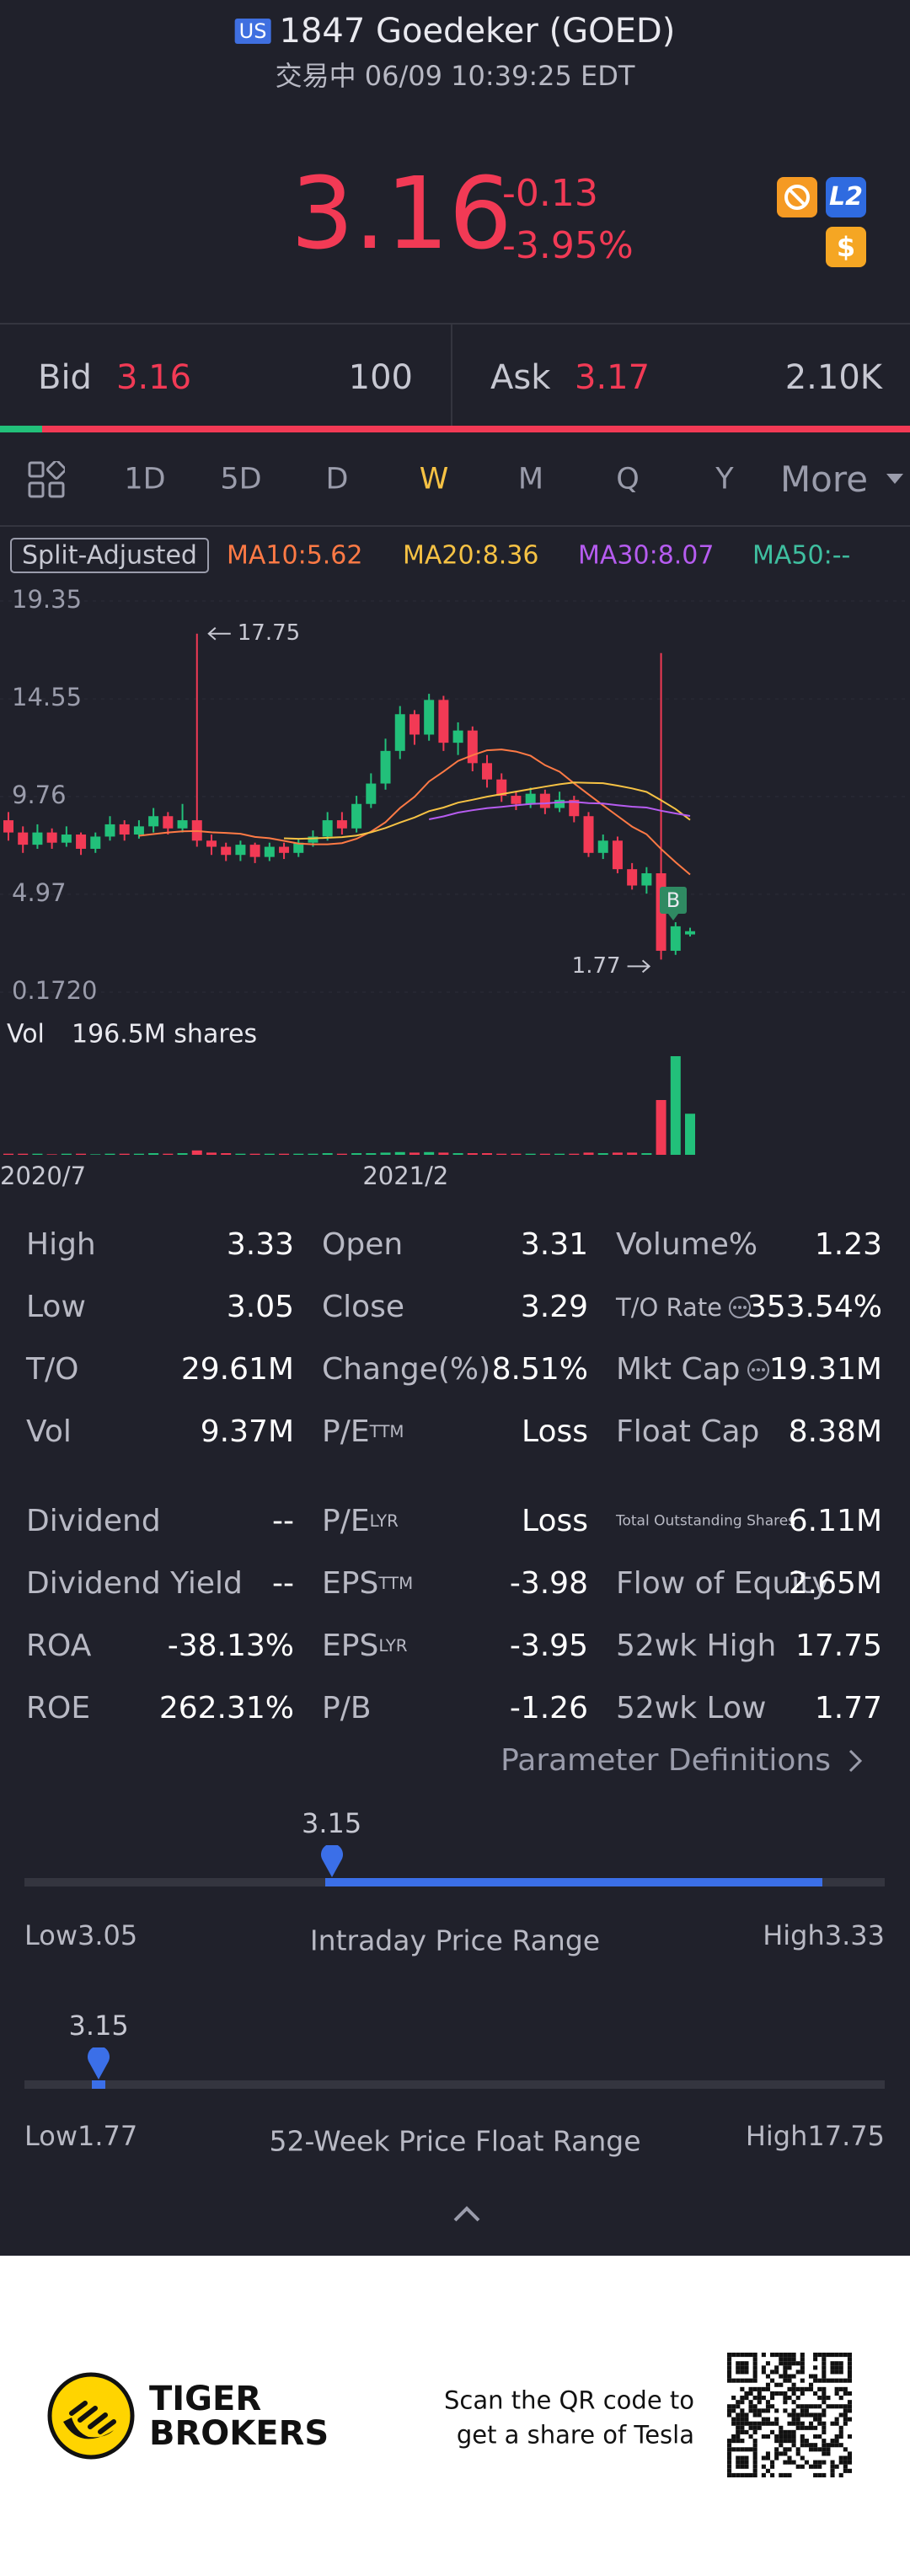  Describe the element at coordinates (628, 479) in the screenshot. I see `period-tab: Q` at that location.